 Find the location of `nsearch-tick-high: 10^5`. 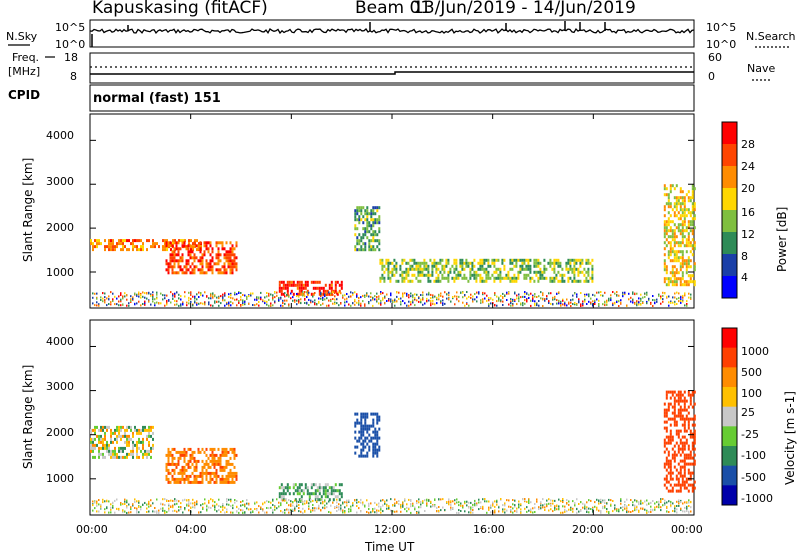

nsearch-tick-high: 10^5 is located at coordinates (721, 27).